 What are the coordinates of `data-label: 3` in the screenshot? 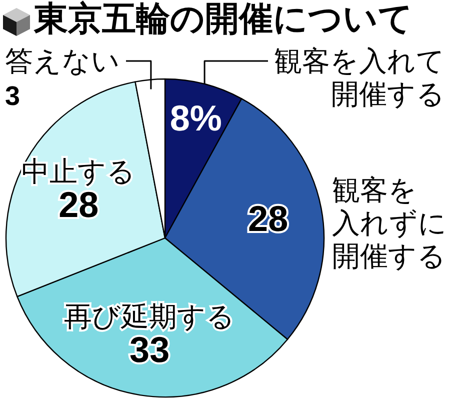 It's located at (12, 96).